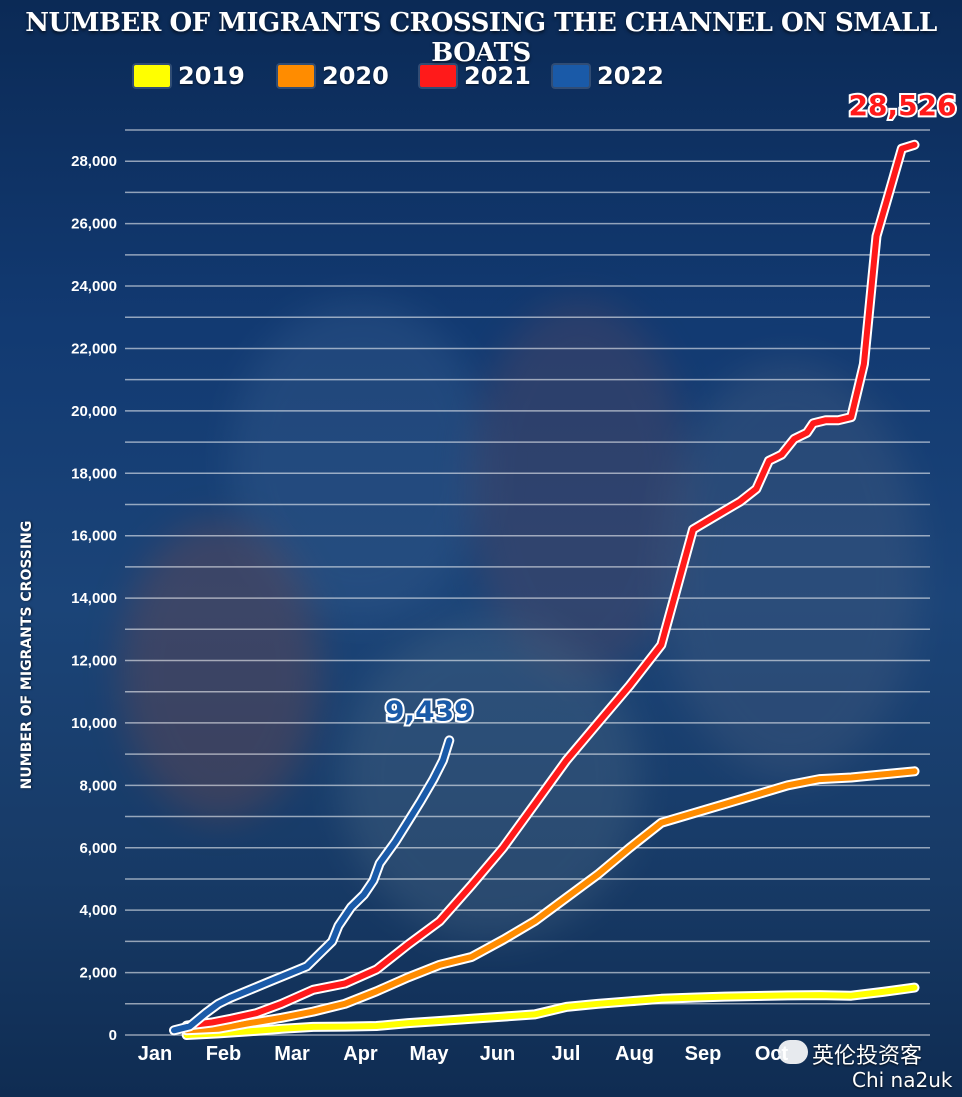  I want to click on y-tick-label: 28,000, so click(94, 161).